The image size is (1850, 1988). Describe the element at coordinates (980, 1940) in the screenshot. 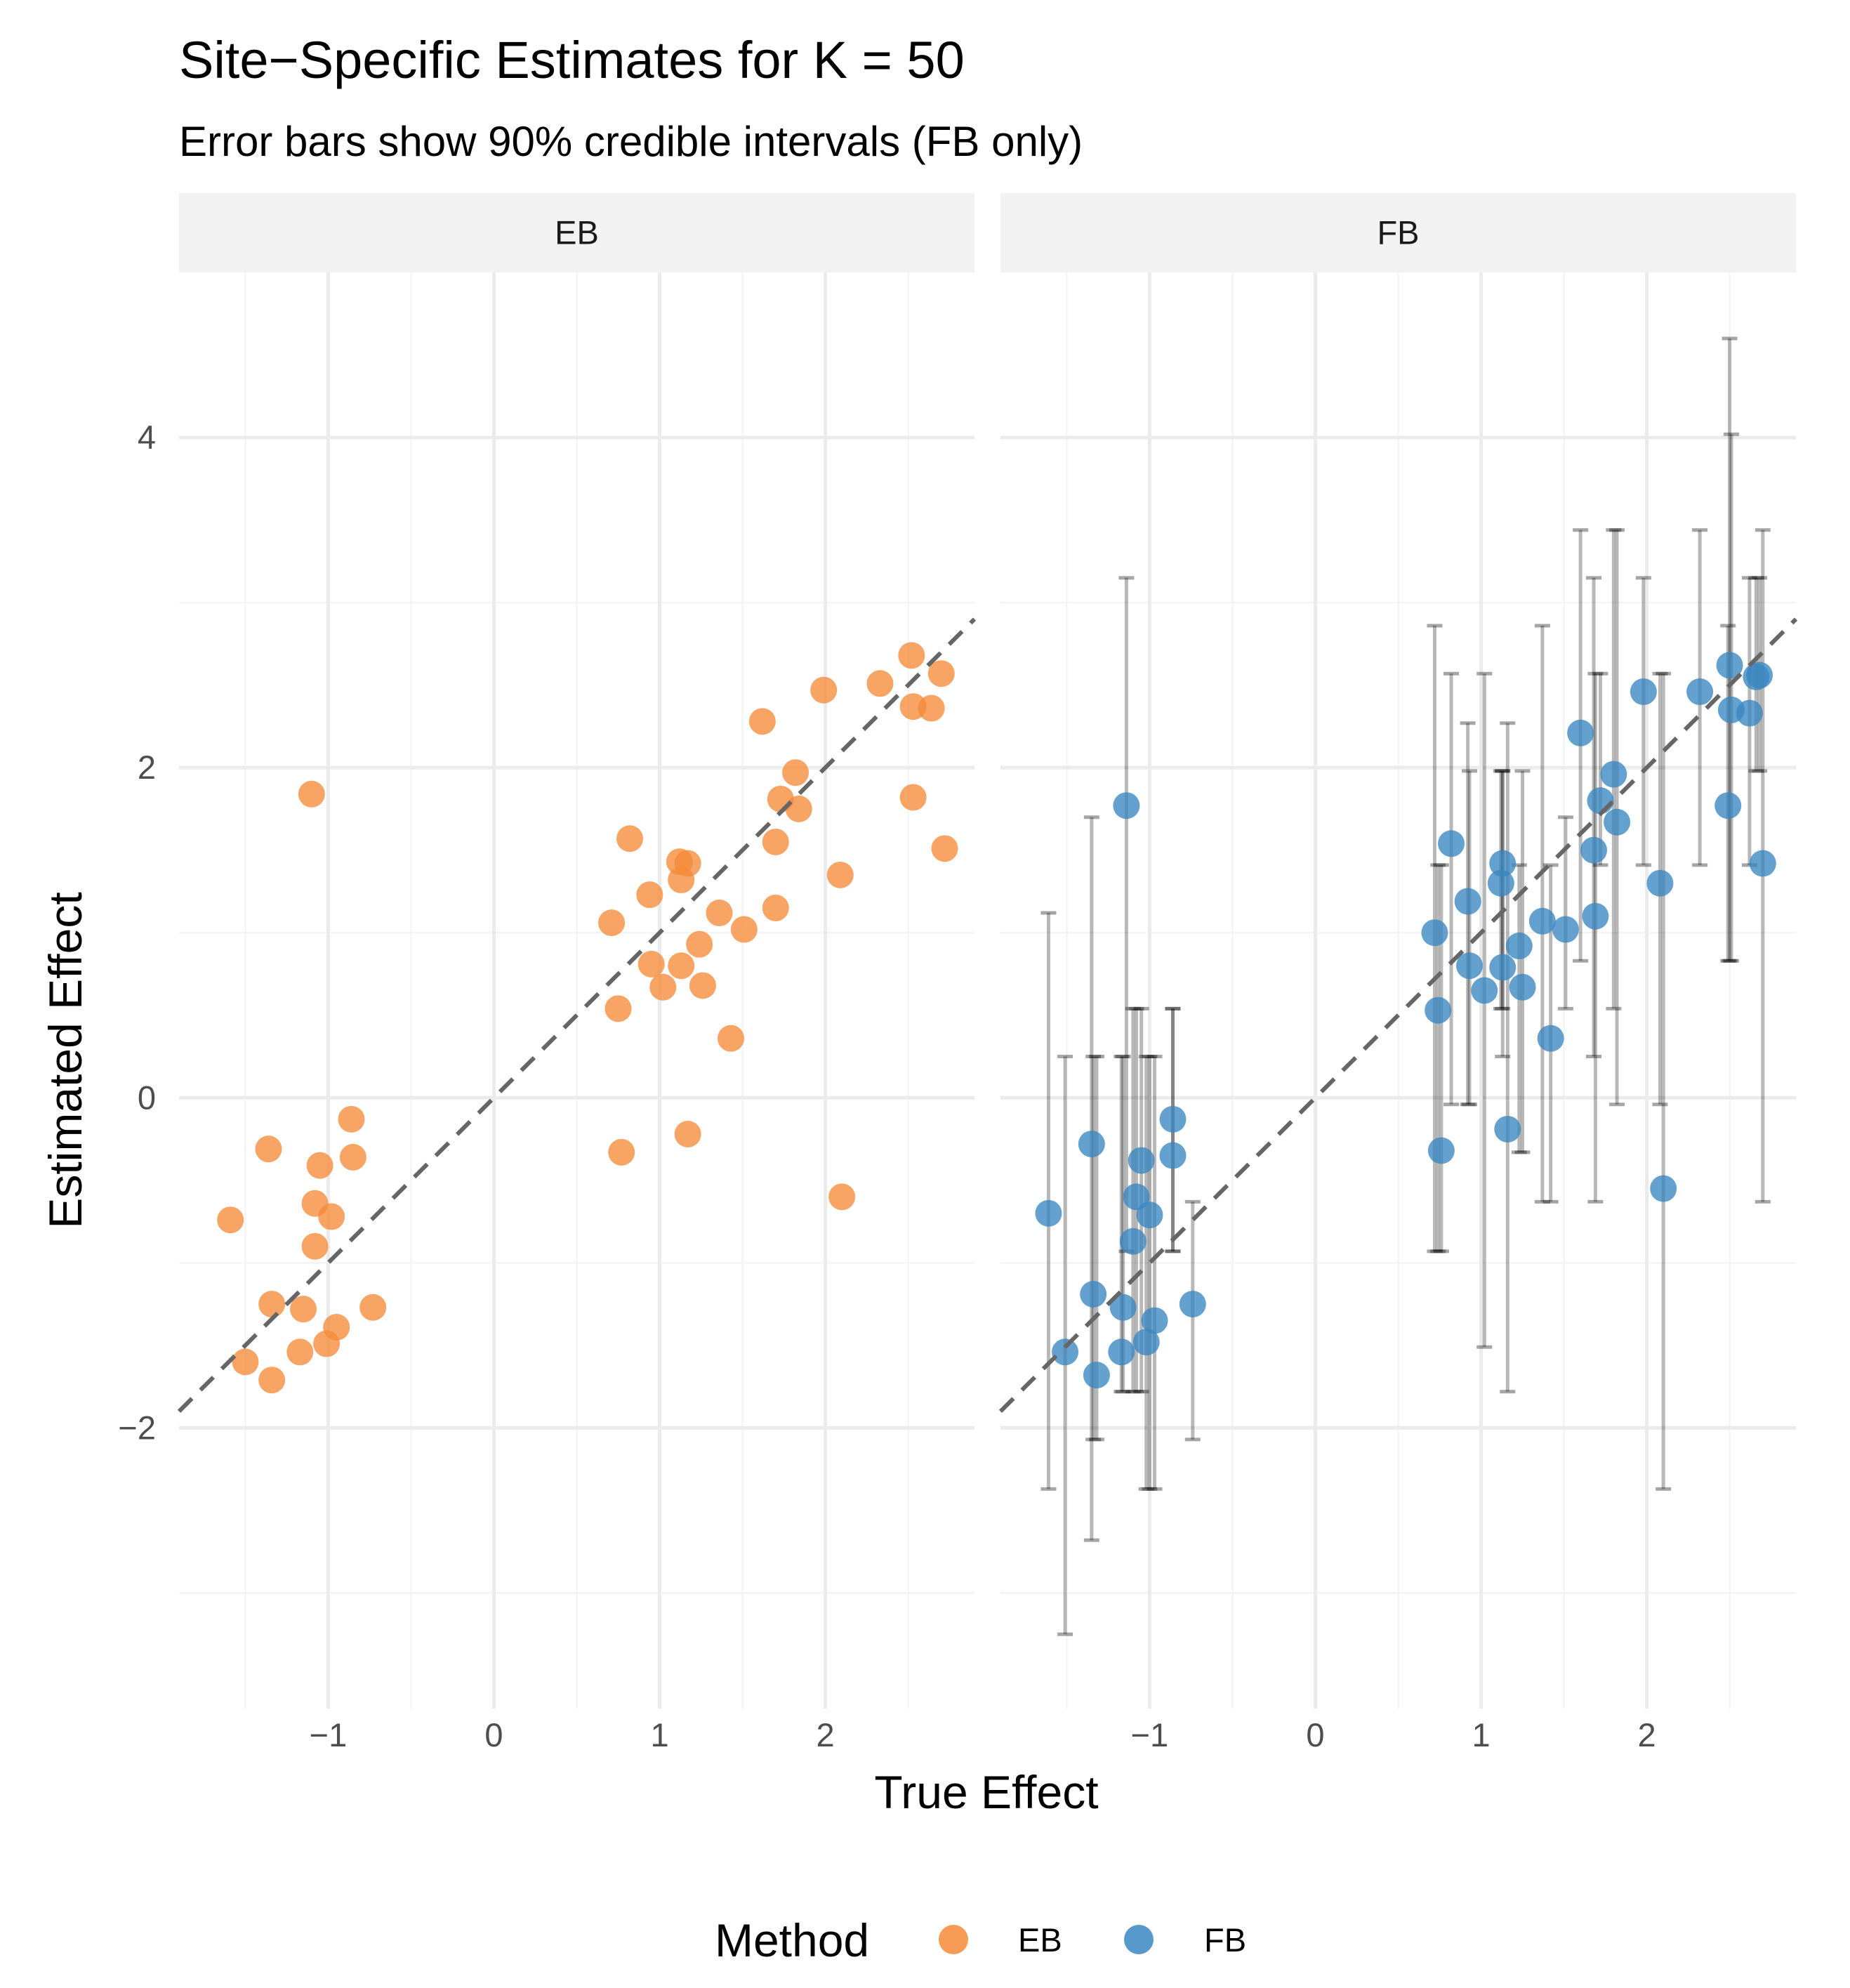

I see `legend: Method EB FB` at that location.